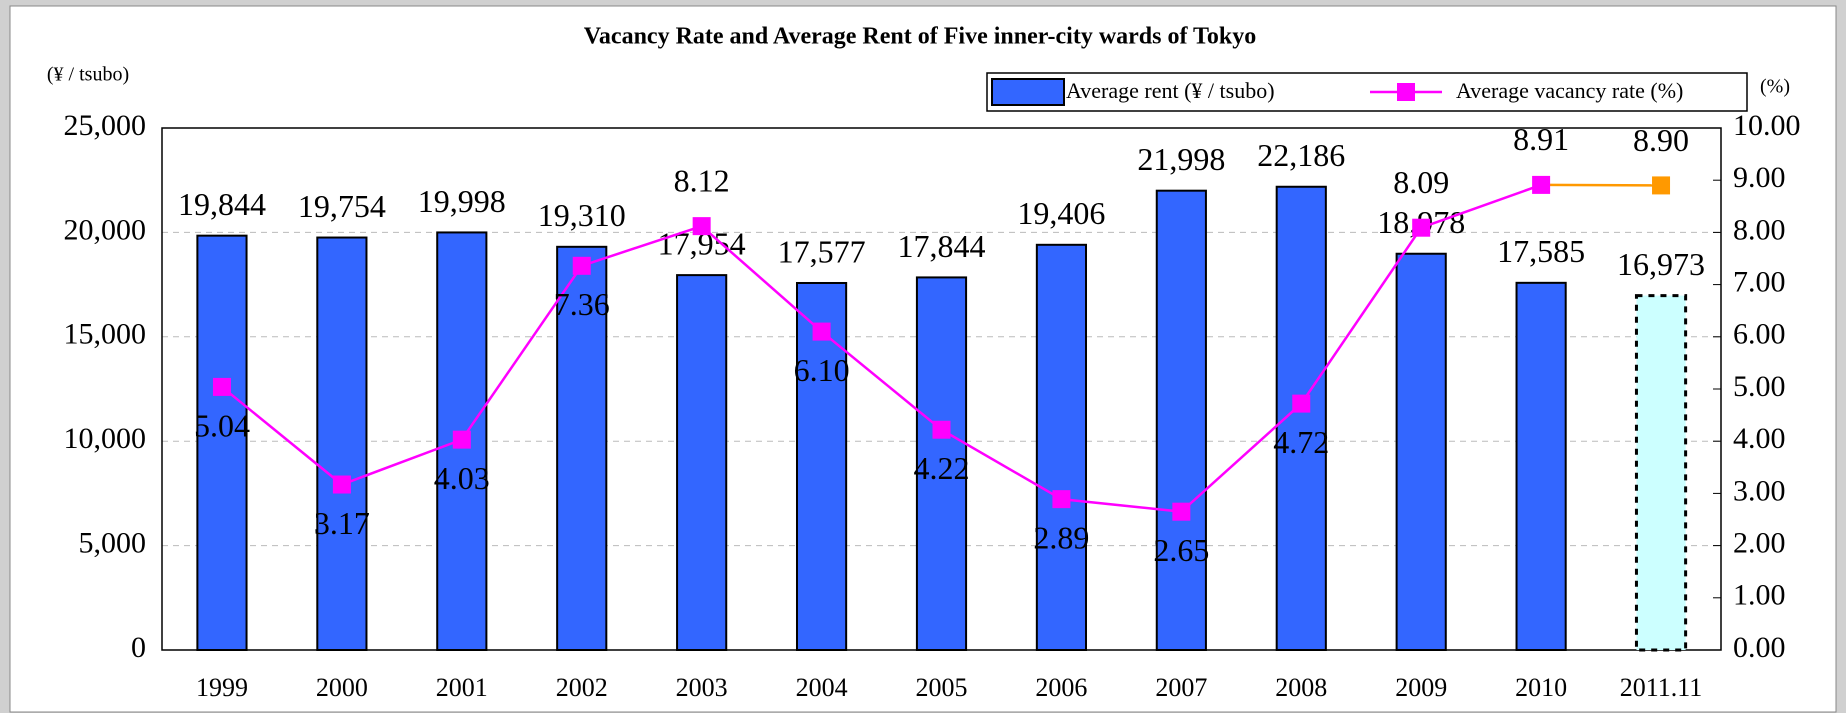 This screenshot has width=1846, height=713. What do you see at coordinates (1775, 87) in the screenshot?
I see `y2-unit-label: (%)` at bounding box center [1775, 87].